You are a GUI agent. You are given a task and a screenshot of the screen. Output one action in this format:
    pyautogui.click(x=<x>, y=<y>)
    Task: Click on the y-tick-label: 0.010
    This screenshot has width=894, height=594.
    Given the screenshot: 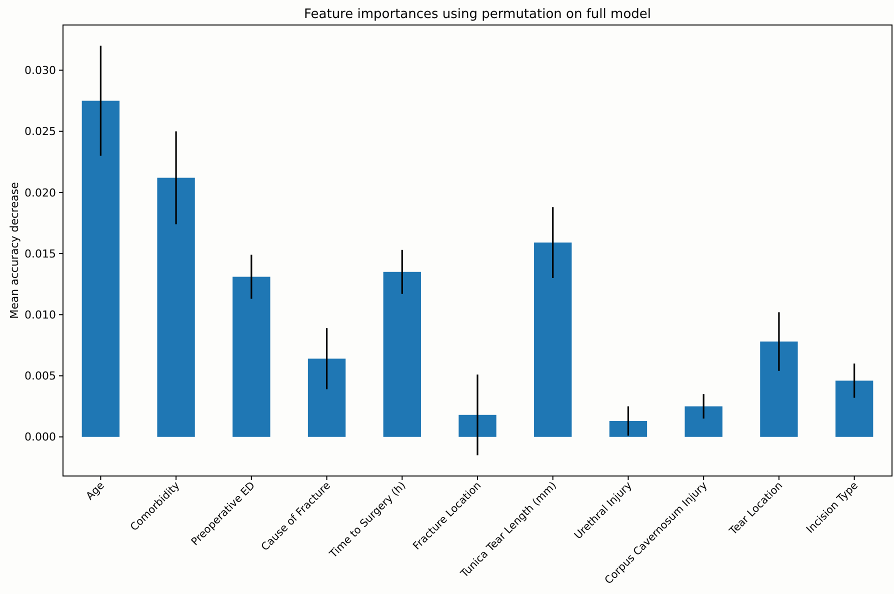 What is the action you would take?
    pyautogui.click(x=40, y=315)
    